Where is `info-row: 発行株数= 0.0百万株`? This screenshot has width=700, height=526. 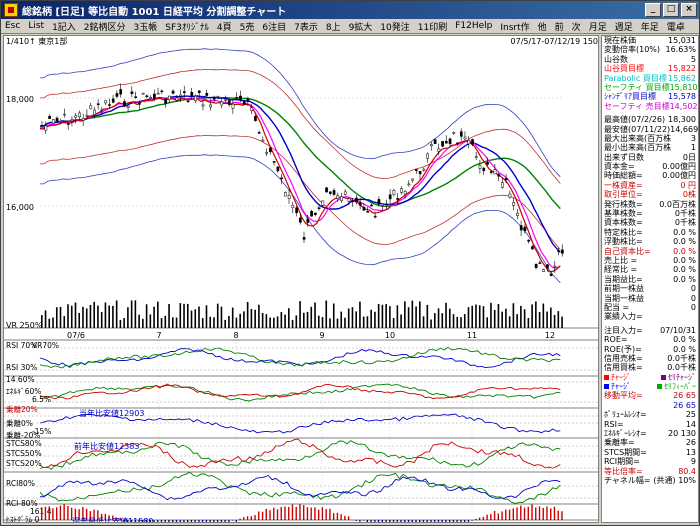
info-row: 発行株数= 0.0百万株 is located at coordinates (650, 204).